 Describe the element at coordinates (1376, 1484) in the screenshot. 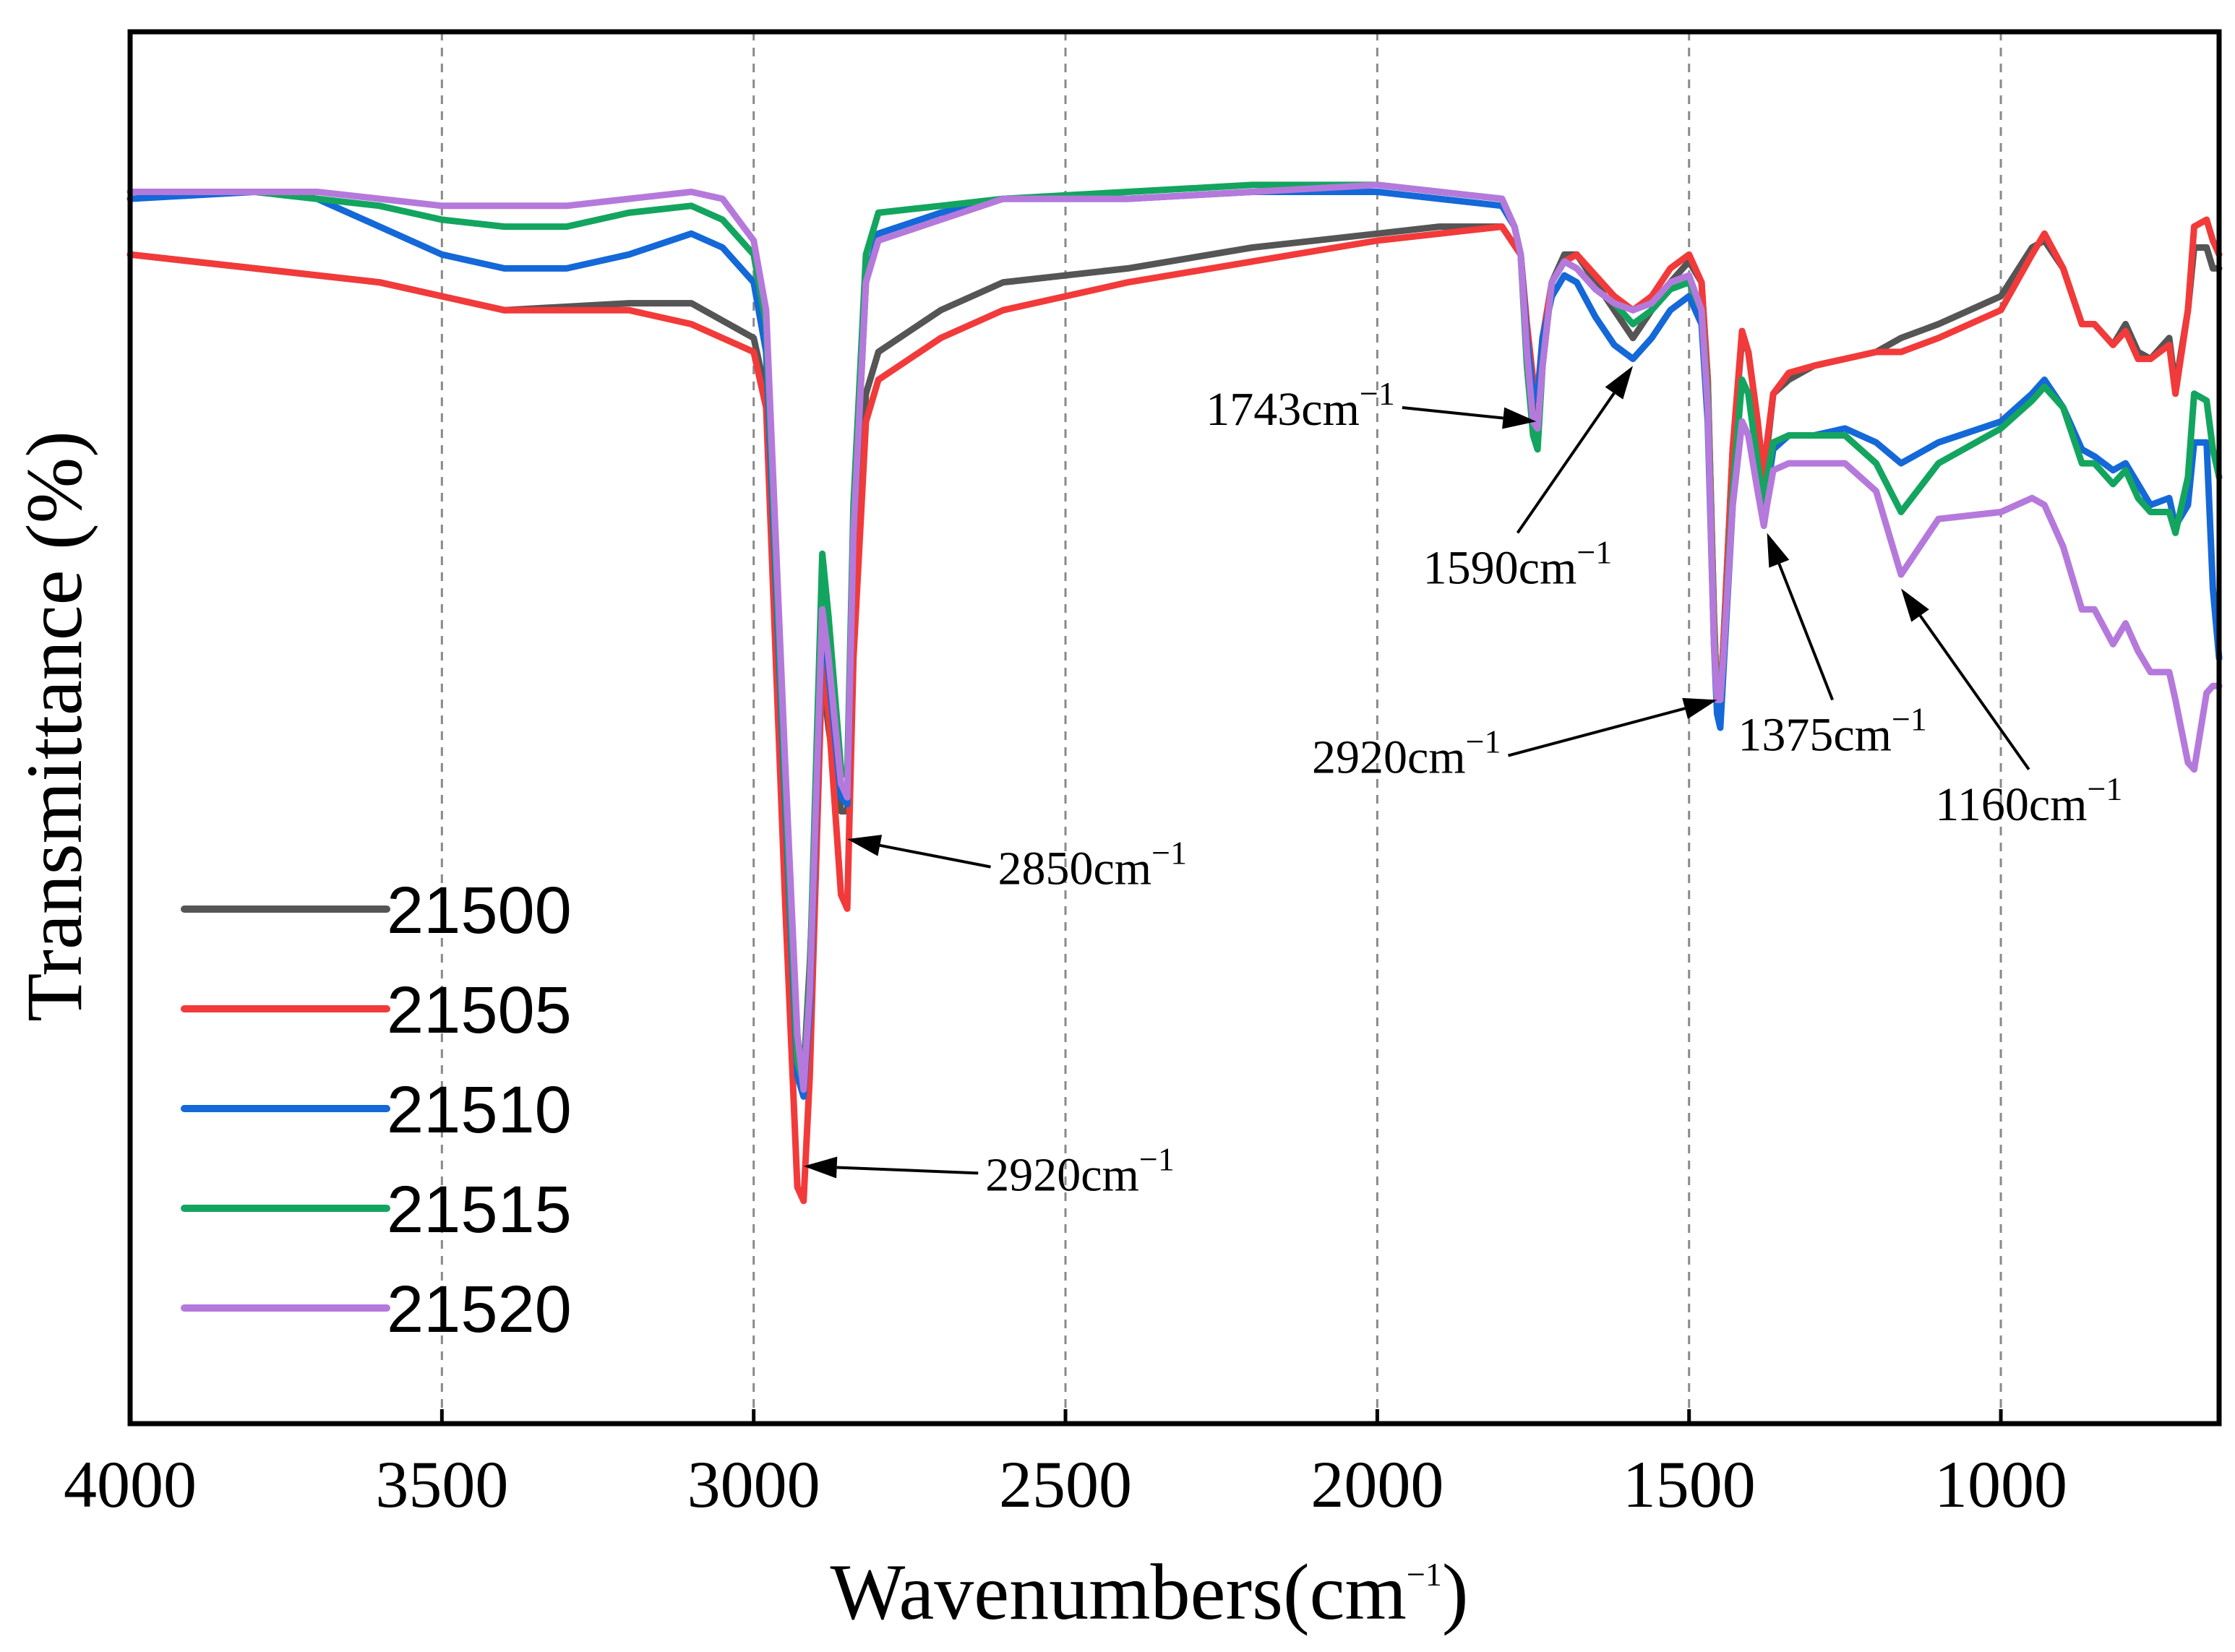

I see `x-tick-label-2000: 2000` at that location.